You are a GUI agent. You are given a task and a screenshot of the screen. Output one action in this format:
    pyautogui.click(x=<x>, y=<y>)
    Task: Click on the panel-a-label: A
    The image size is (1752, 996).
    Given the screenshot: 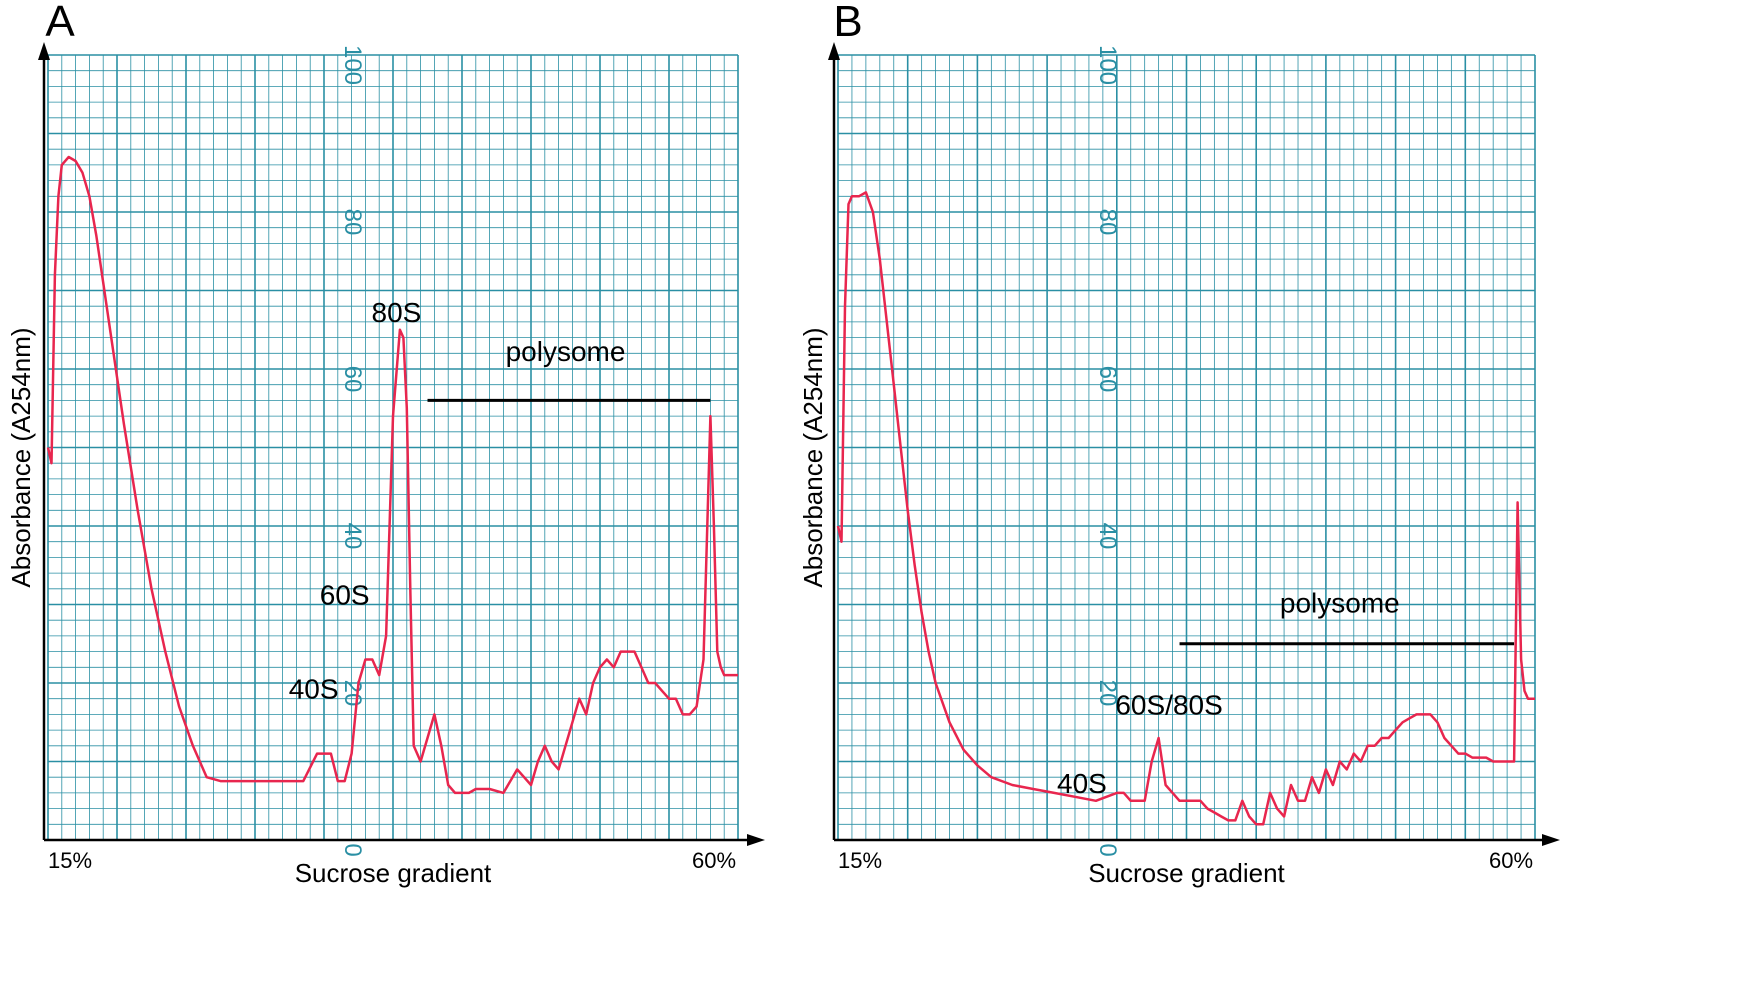 What is the action you would take?
    pyautogui.click(x=60, y=23)
    